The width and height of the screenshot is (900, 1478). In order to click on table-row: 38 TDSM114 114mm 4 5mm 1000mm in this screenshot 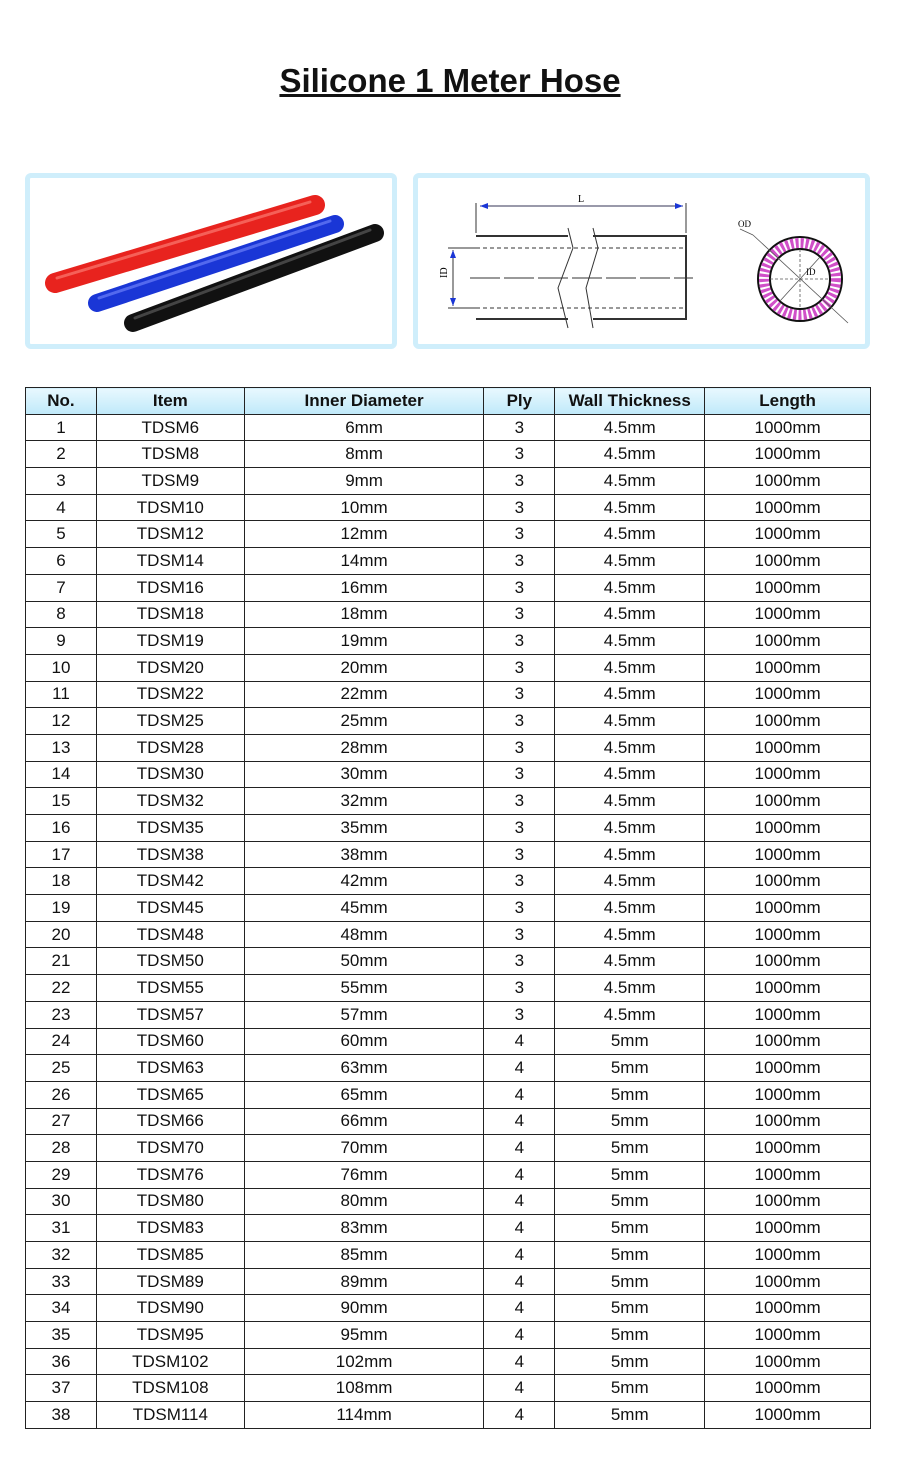, I will do `click(448, 1415)`.